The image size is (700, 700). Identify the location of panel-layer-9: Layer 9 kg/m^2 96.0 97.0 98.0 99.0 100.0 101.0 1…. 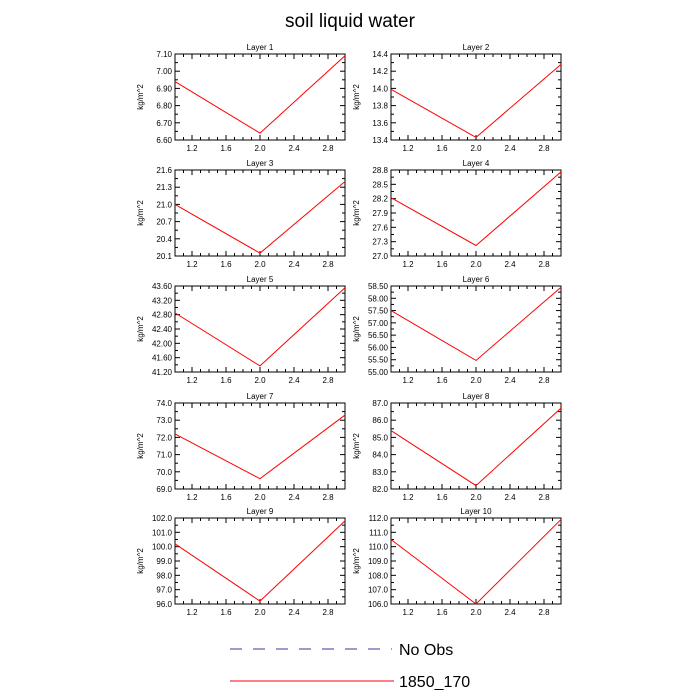
(241, 562).